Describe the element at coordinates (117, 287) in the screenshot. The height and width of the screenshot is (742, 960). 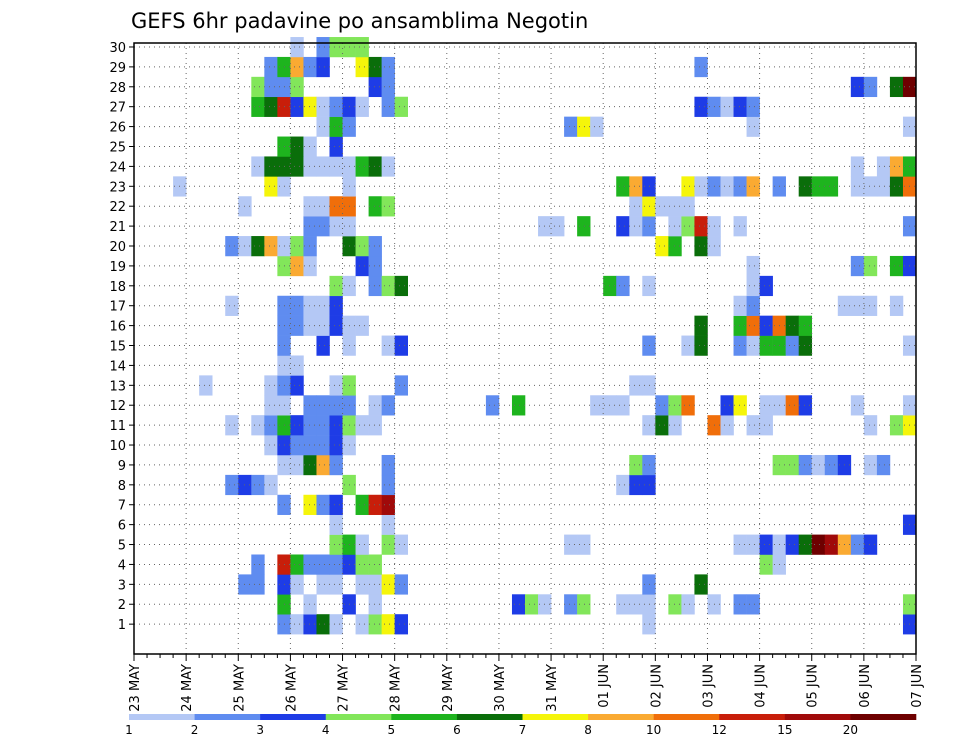
I see `y-tick-label: 18` at that location.